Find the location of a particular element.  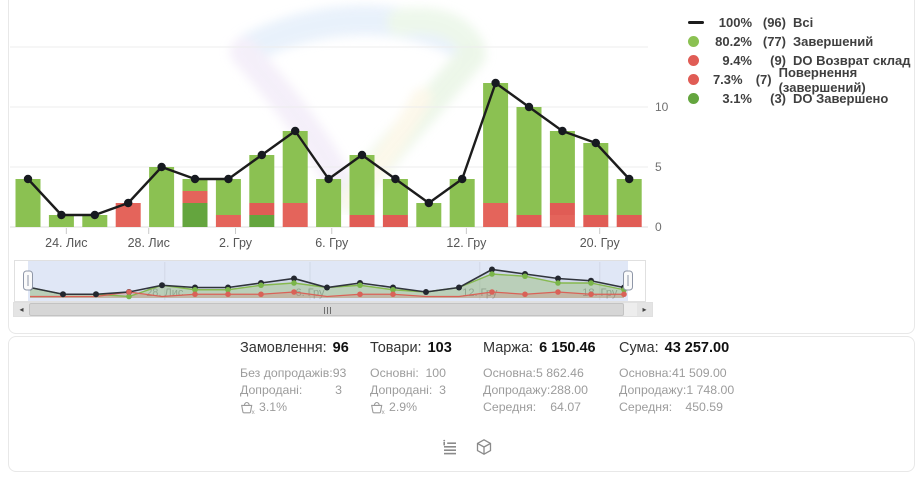

stat-subrow: Допродажу: 1 748.00 is located at coordinates (676, 390).